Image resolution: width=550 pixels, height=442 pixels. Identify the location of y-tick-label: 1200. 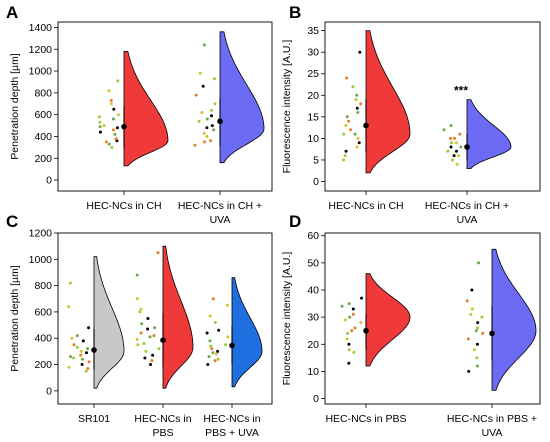
(41, 50).